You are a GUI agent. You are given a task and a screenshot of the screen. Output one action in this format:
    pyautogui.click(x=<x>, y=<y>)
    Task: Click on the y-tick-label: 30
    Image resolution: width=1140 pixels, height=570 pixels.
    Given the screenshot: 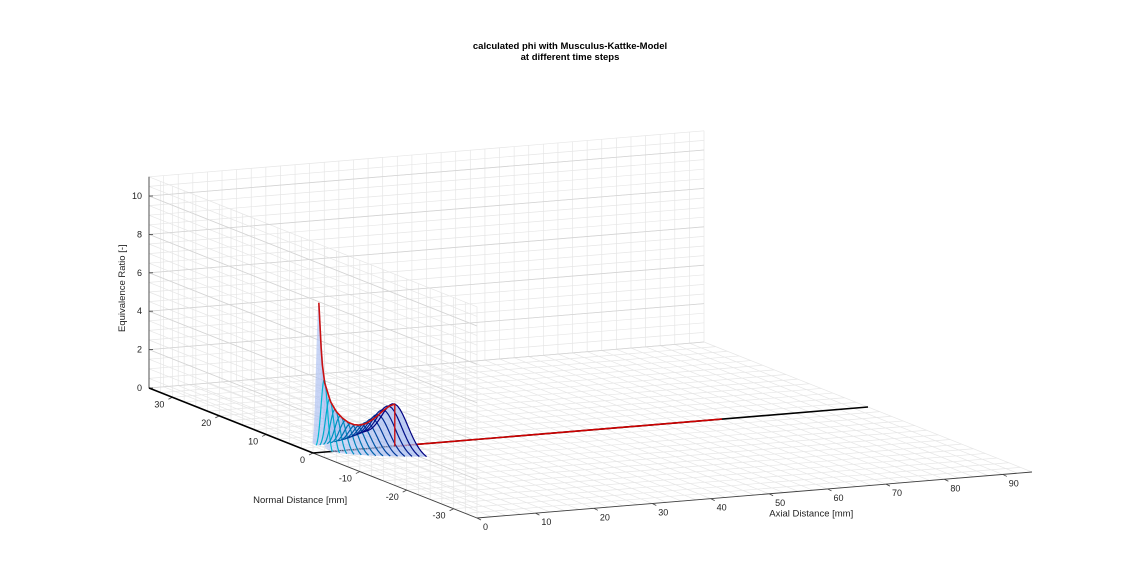 What is the action you would take?
    pyautogui.click(x=159, y=404)
    